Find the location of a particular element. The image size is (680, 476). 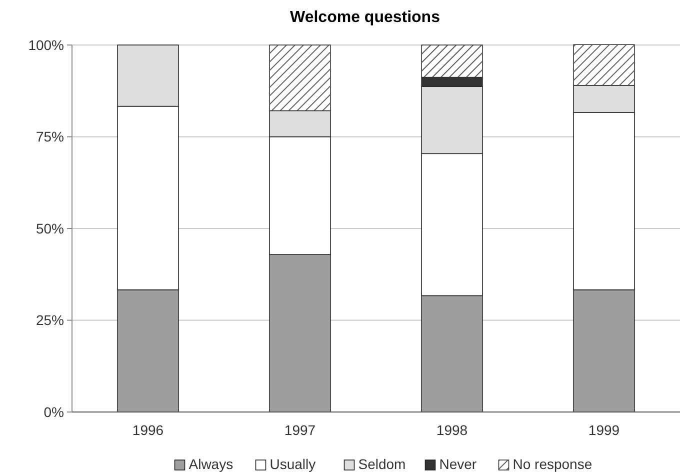

y-tick-label: 25% is located at coordinates (50, 320).